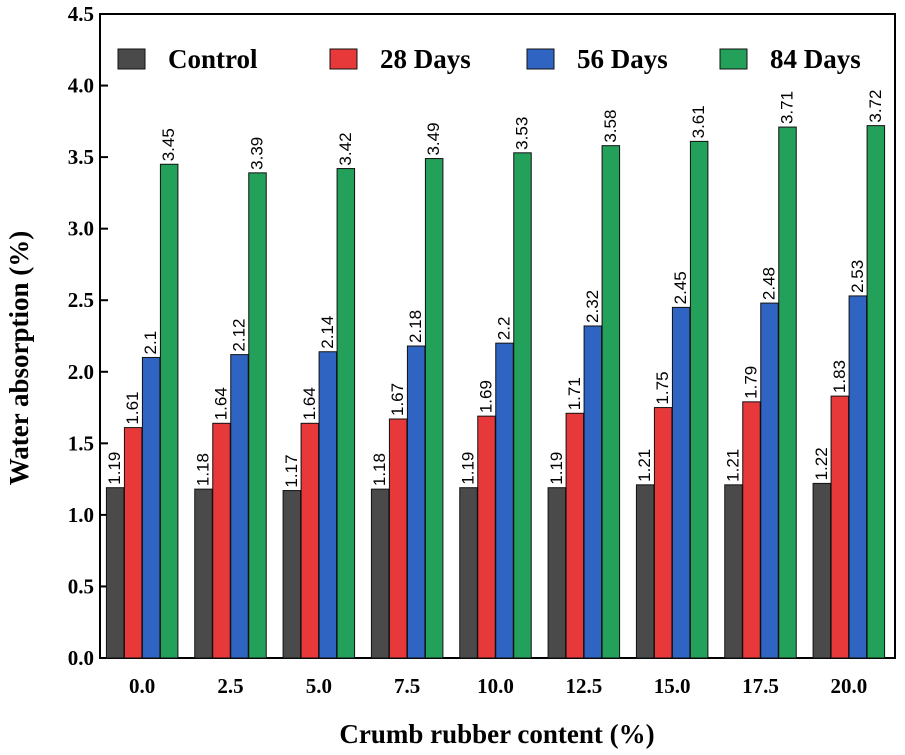 The image size is (905, 755). What do you see at coordinates (327, 332) in the screenshot?
I see `data-label: 2.14` at bounding box center [327, 332].